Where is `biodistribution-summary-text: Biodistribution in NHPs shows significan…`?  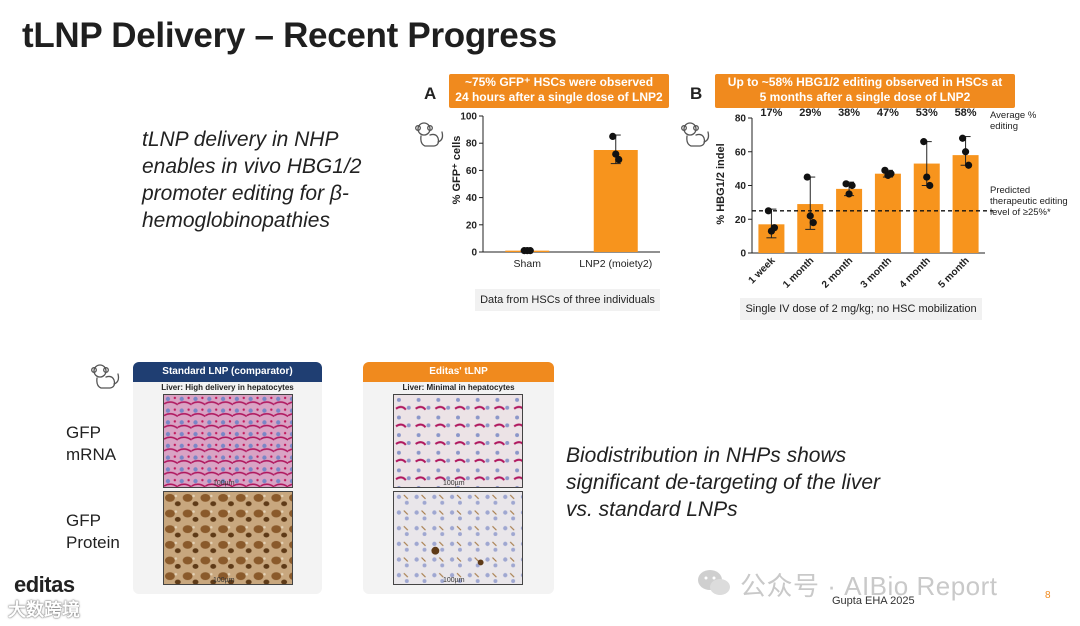 biodistribution-summary-text: Biodistribution in NHPs shows significan… is located at coordinates (723, 482).